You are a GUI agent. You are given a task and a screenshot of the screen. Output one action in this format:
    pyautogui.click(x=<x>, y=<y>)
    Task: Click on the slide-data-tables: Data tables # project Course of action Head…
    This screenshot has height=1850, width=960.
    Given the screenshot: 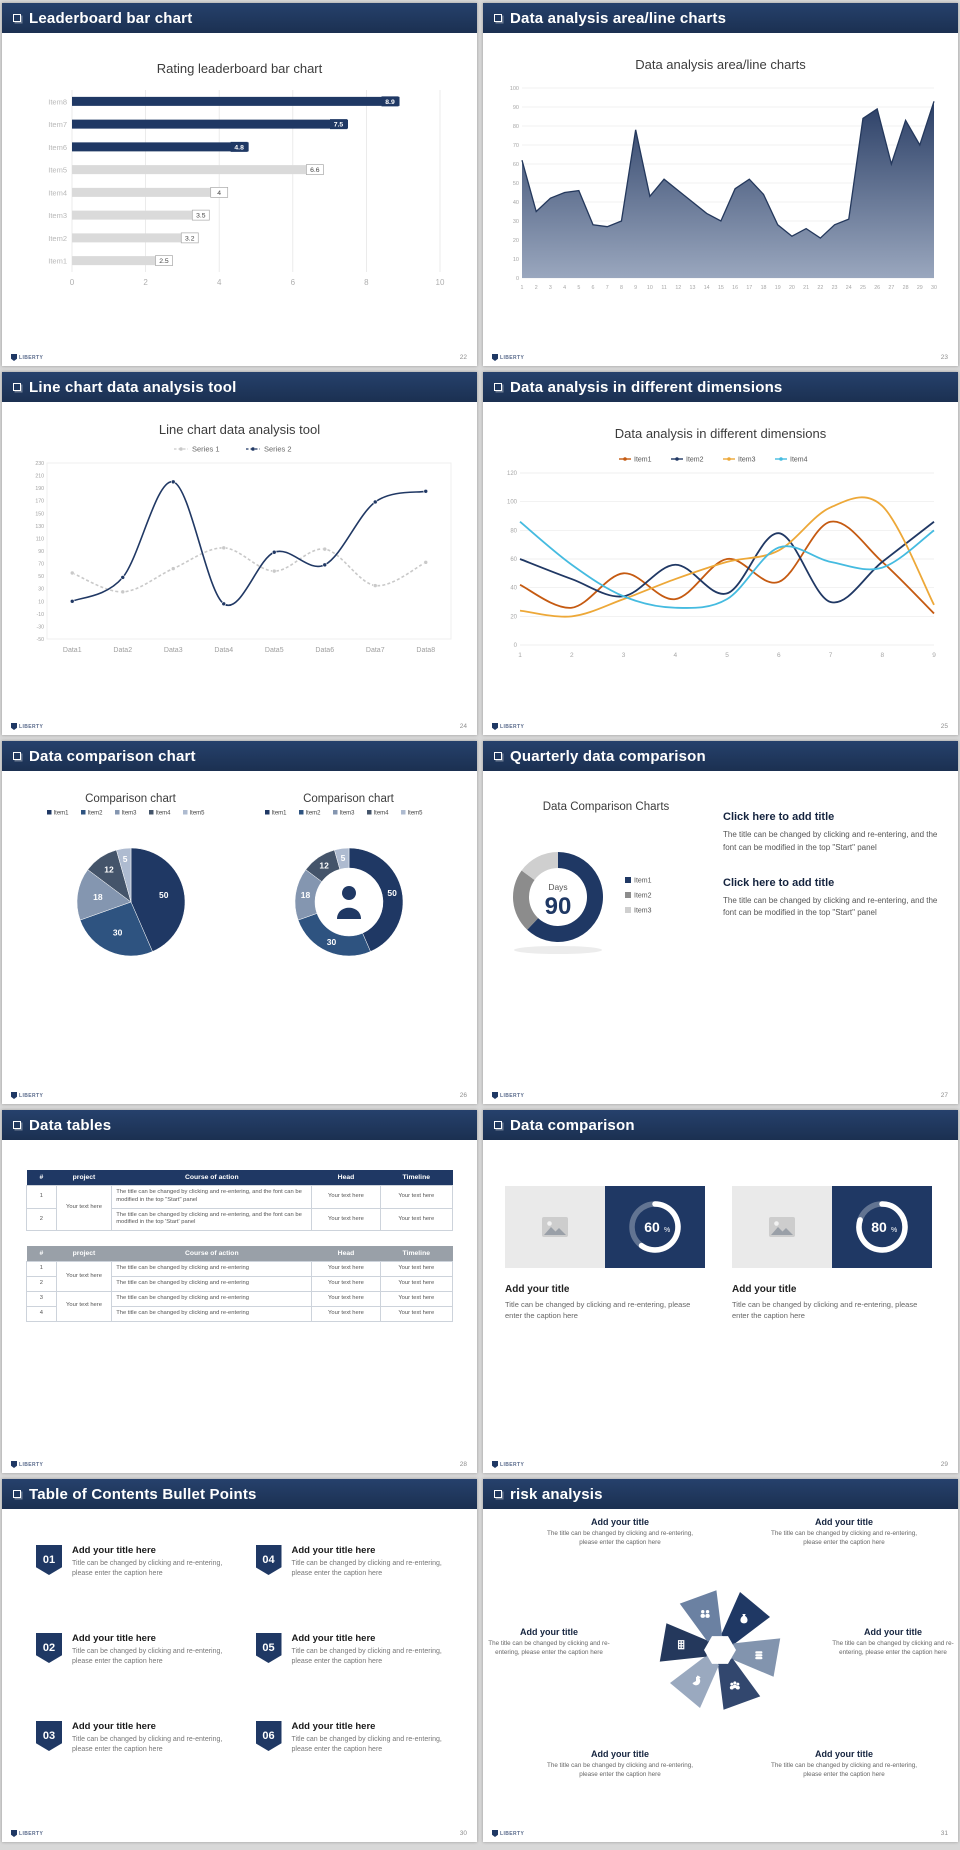 What is the action you would take?
    pyautogui.click(x=239, y=1291)
    